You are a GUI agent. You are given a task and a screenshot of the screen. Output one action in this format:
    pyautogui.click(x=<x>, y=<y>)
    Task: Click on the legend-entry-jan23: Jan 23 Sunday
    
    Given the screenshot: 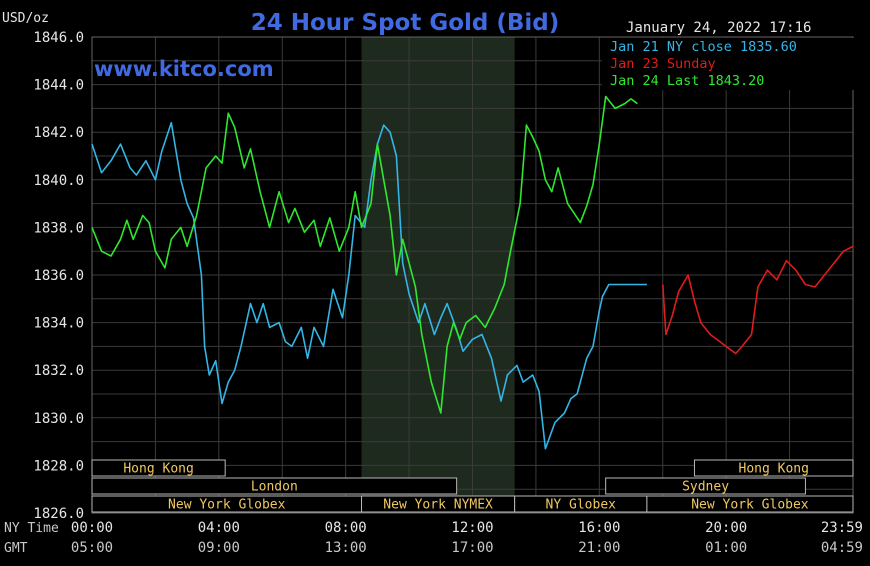 What is the action you would take?
    pyautogui.click(x=663, y=64)
    